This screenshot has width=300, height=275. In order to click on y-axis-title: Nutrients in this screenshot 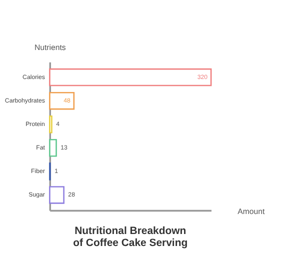, I will do `click(50, 47)`.